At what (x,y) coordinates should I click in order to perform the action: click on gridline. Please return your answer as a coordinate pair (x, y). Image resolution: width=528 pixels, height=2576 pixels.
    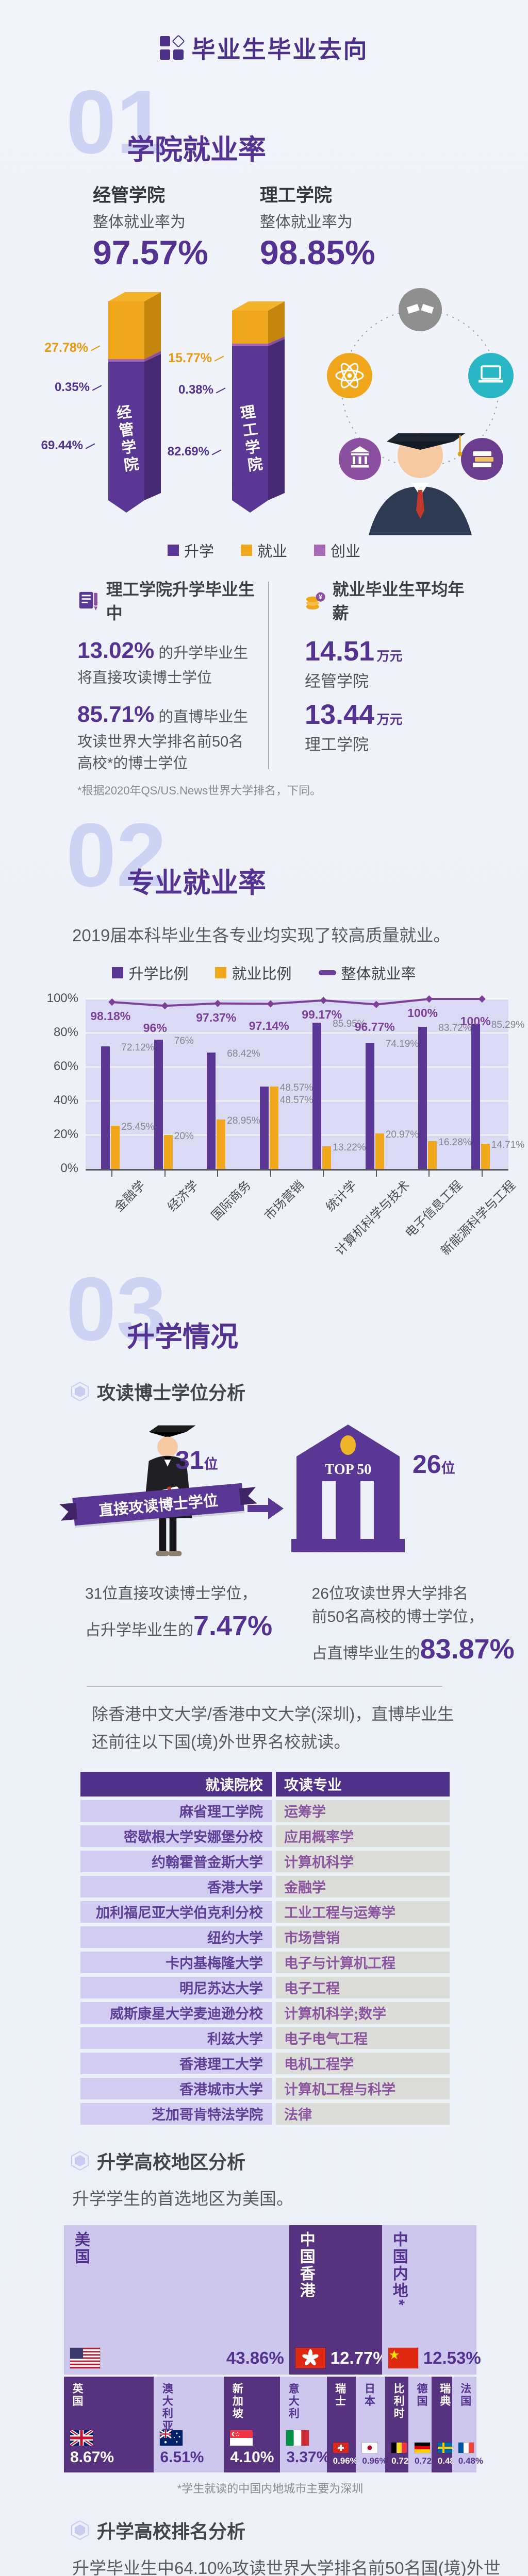
    Looking at the image, I should click on (297, 1066).